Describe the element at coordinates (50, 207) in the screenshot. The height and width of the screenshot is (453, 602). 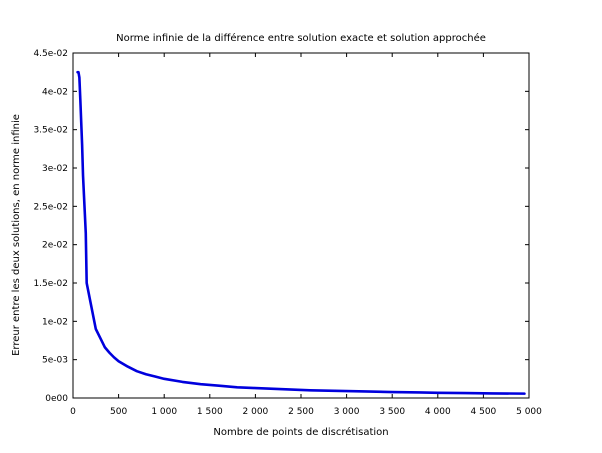
I see `y-tick-label: 2.5e-02` at that location.